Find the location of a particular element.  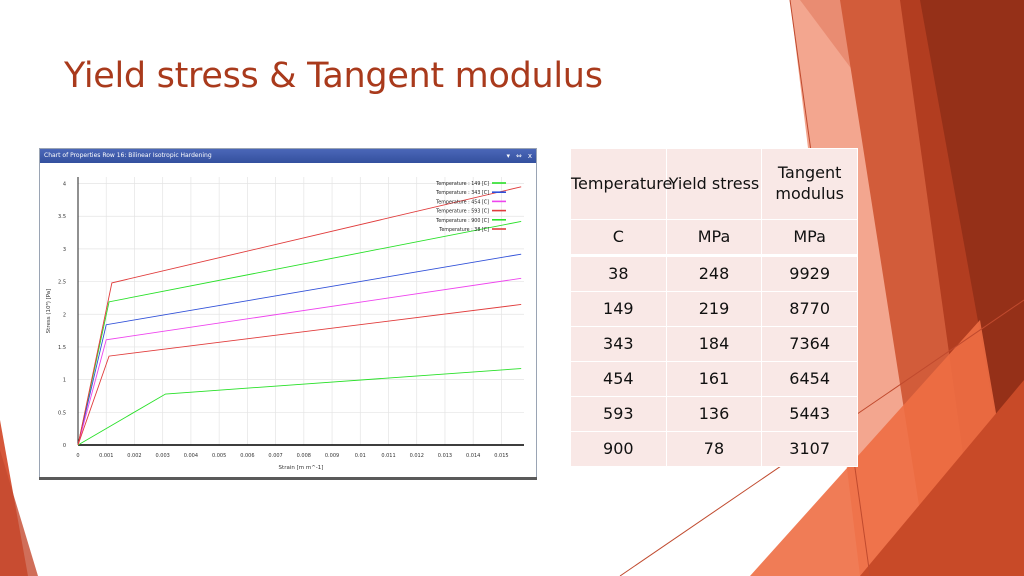

cell-tangent-modulus: 7364 is located at coordinates (809, 344).